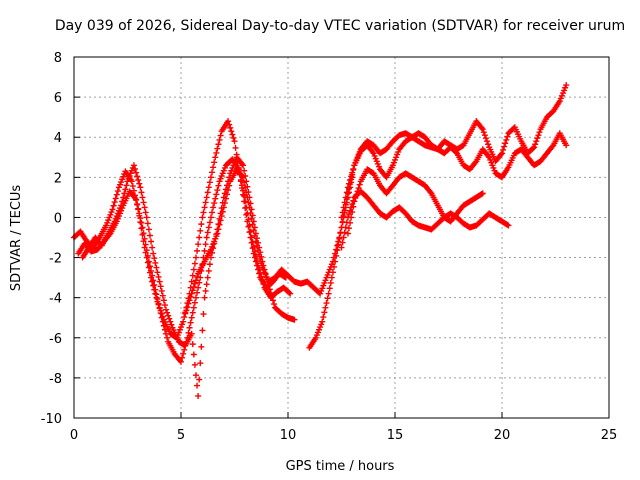 The image size is (640, 480). Describe the element at coordinates (51, 419) in the screenshot. I see `y-tick-label: -10` at that location.